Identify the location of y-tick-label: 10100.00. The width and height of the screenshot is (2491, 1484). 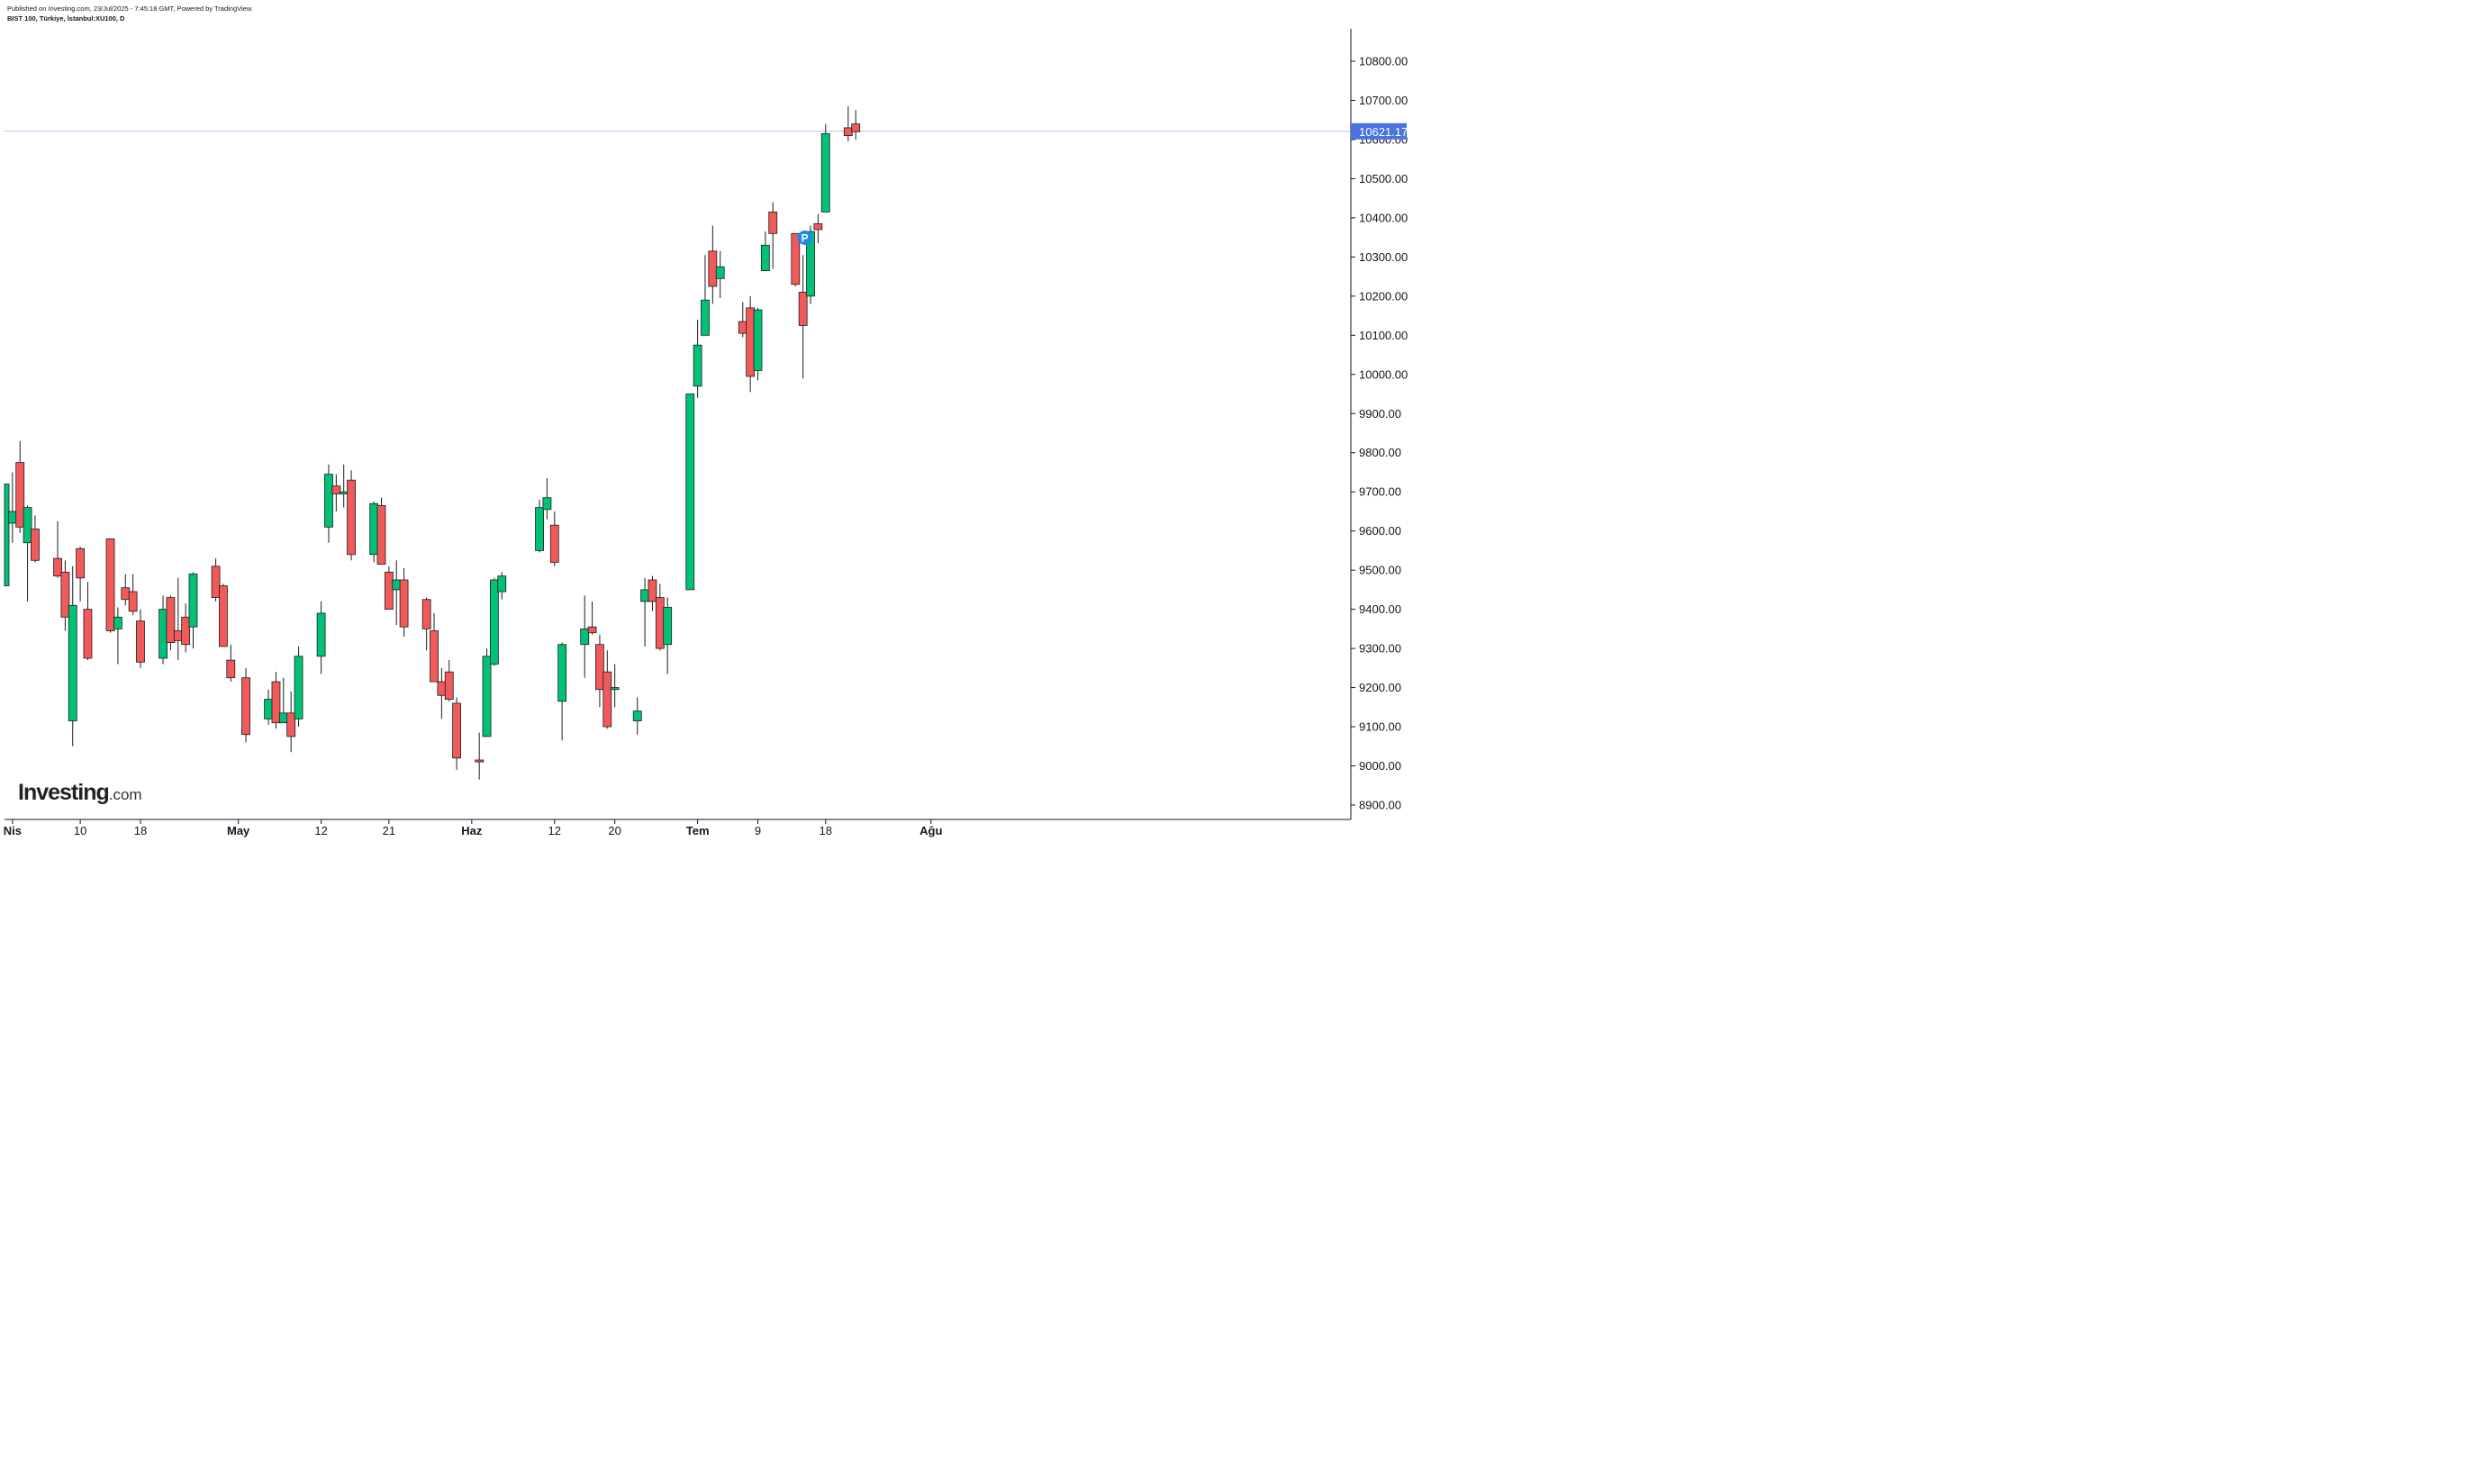
(1383, 335).